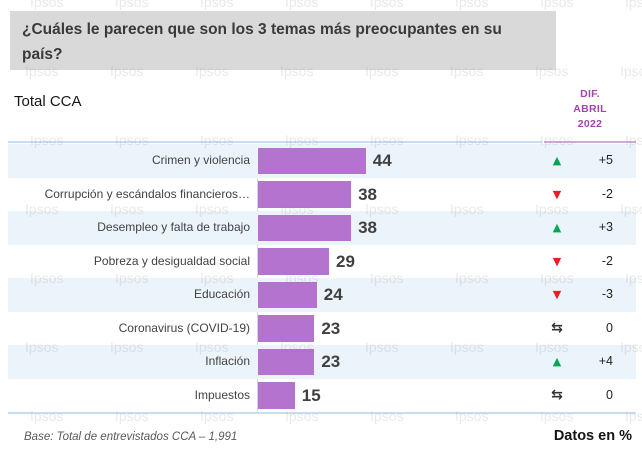 The width and height of the screenshot is (642, 458). Describe the element at coordinates (605, 361) in the screenshot. I see `diff-value: +4` at that location.